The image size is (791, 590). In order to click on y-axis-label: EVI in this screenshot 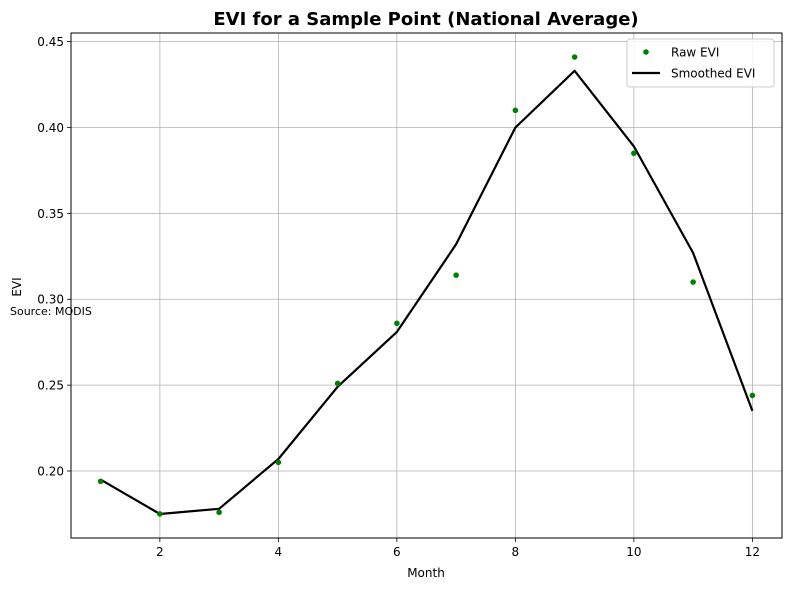, I will do `click(17, 286)`.